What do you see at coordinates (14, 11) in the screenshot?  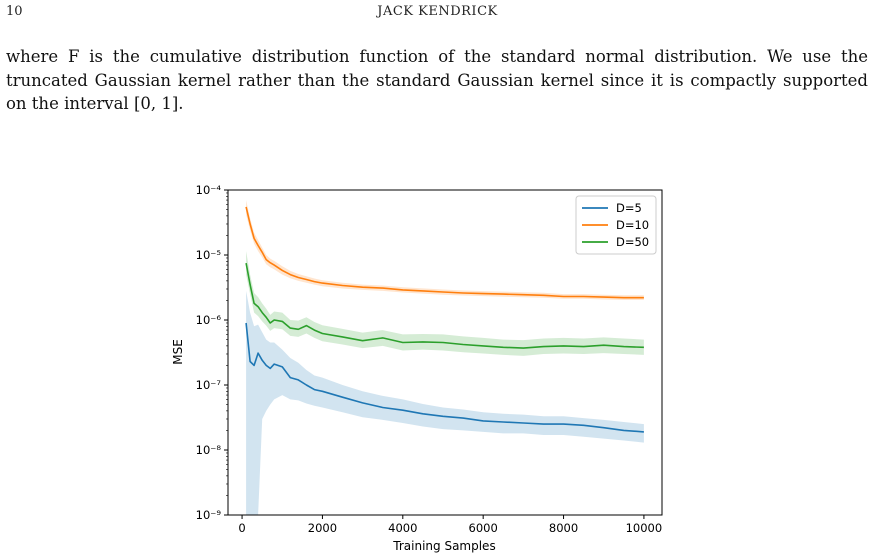 I see `page-number: 10` at bounding box center [14, 11].